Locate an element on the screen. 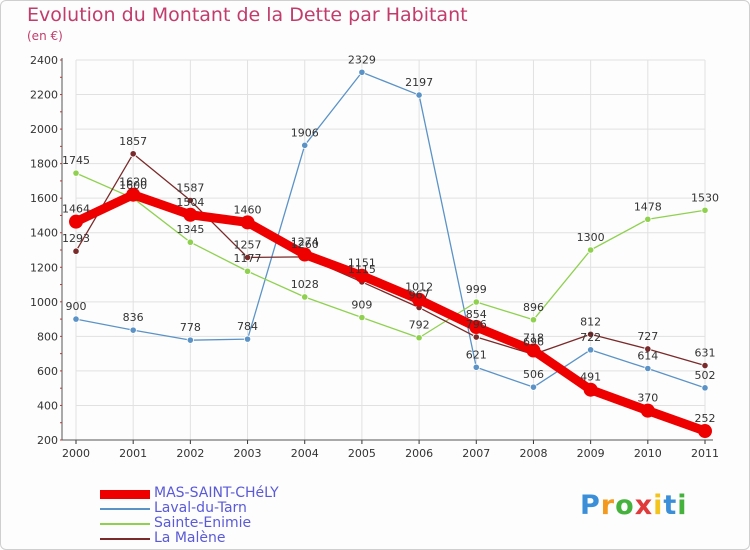 The height and width of the screenshot is (550, 750). chart-subtitle: (en €) is located at coordinates (45, 36).